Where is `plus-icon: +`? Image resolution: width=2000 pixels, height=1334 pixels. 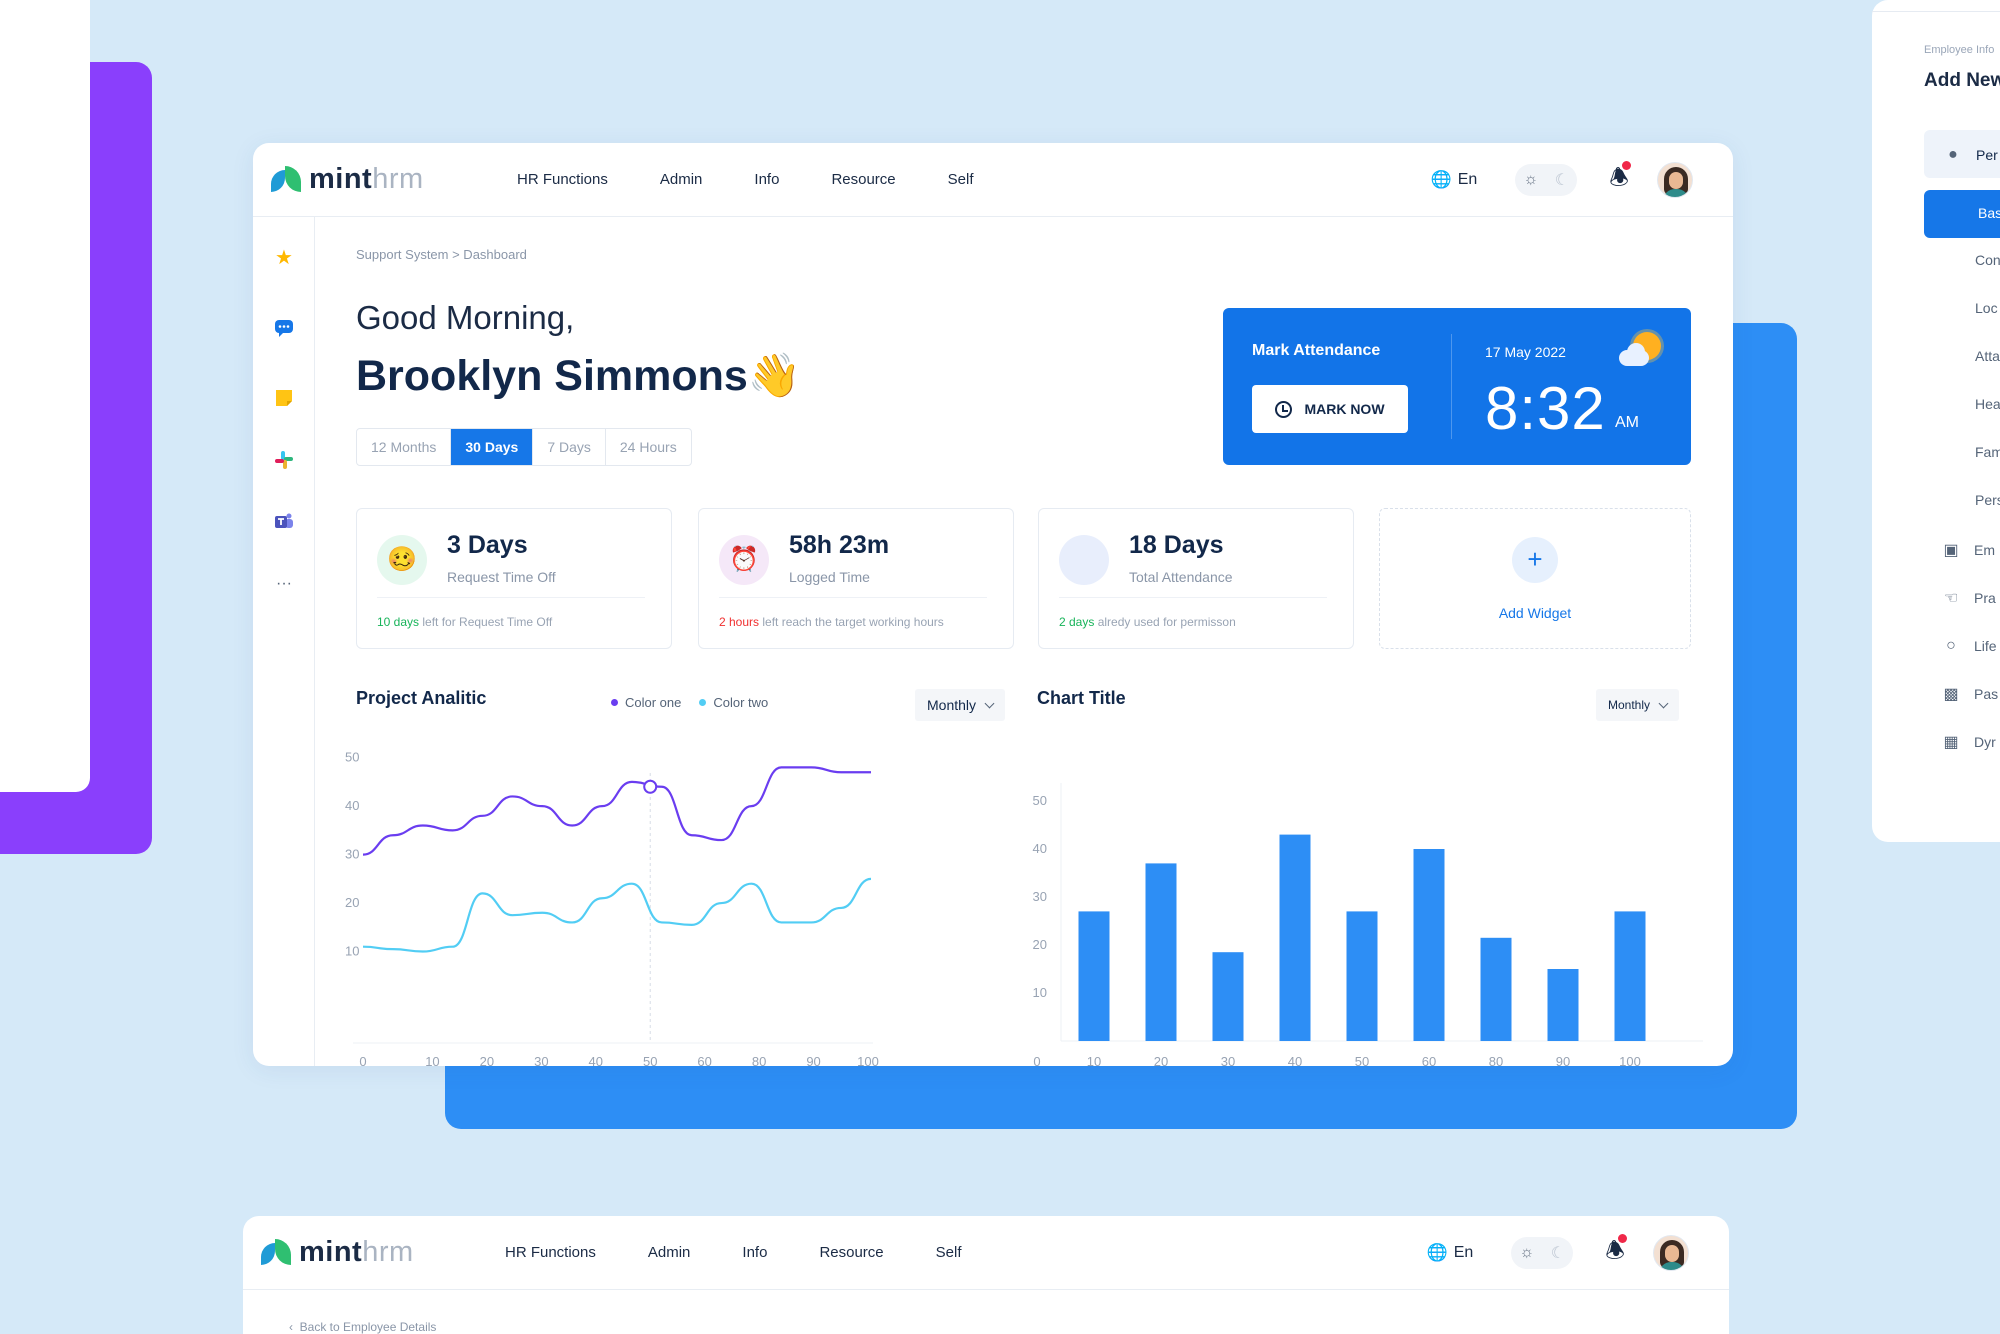
plus-icon: + is located at coordinates (1535, 560).